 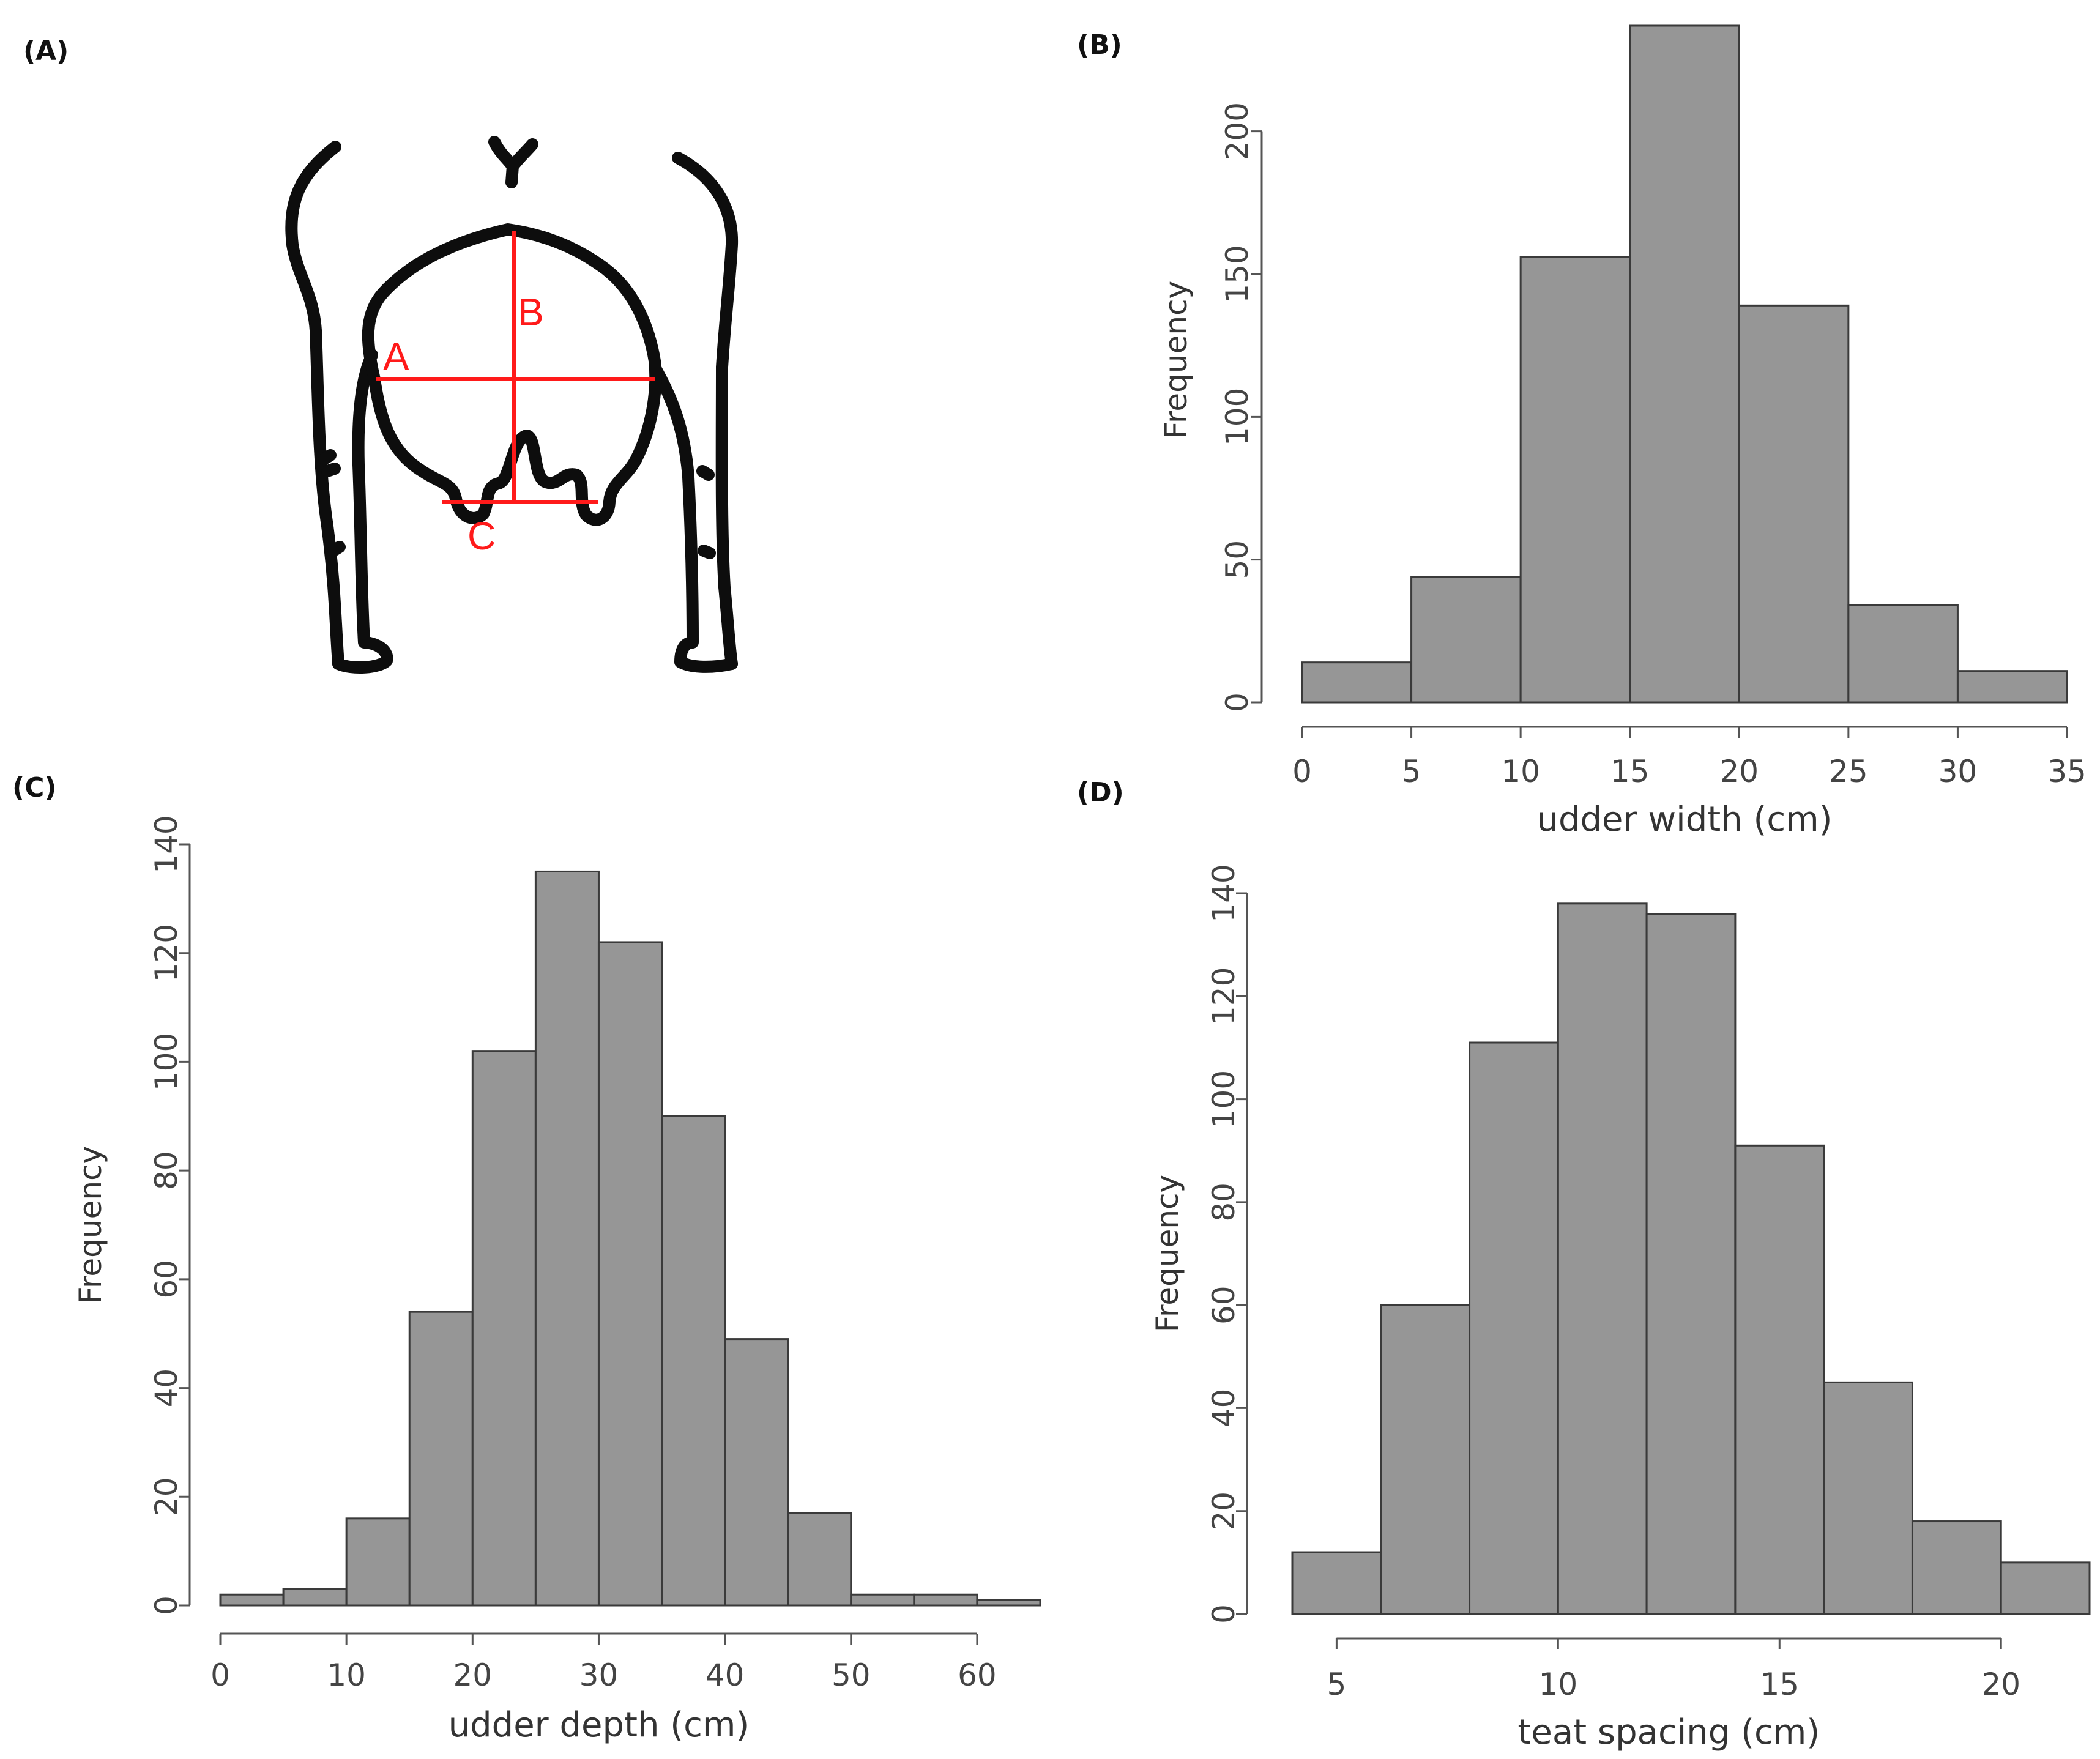 I want to click on x-tick-label: 35, so click(x=2067, y=772).